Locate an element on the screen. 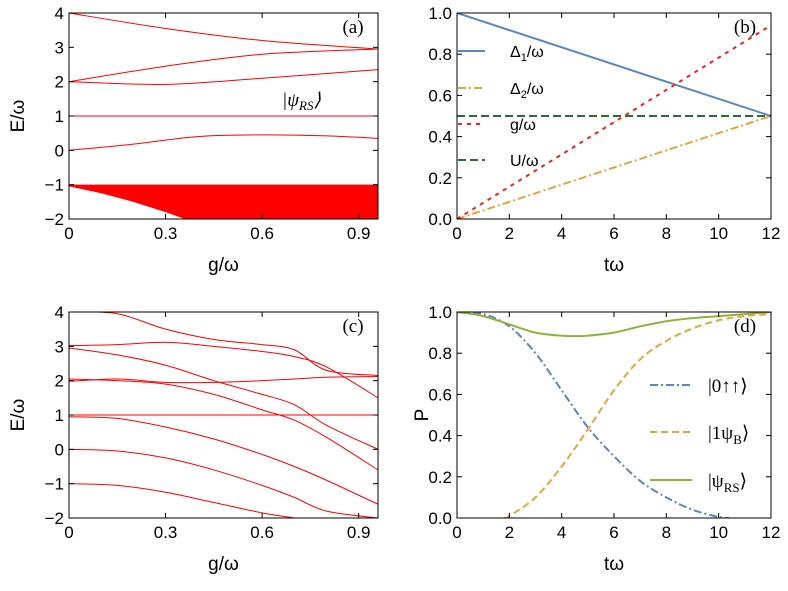 Image resolution: width=788 pixels, height=591 pixels. legend-label: U/ω is located at coordinates (524, 161).